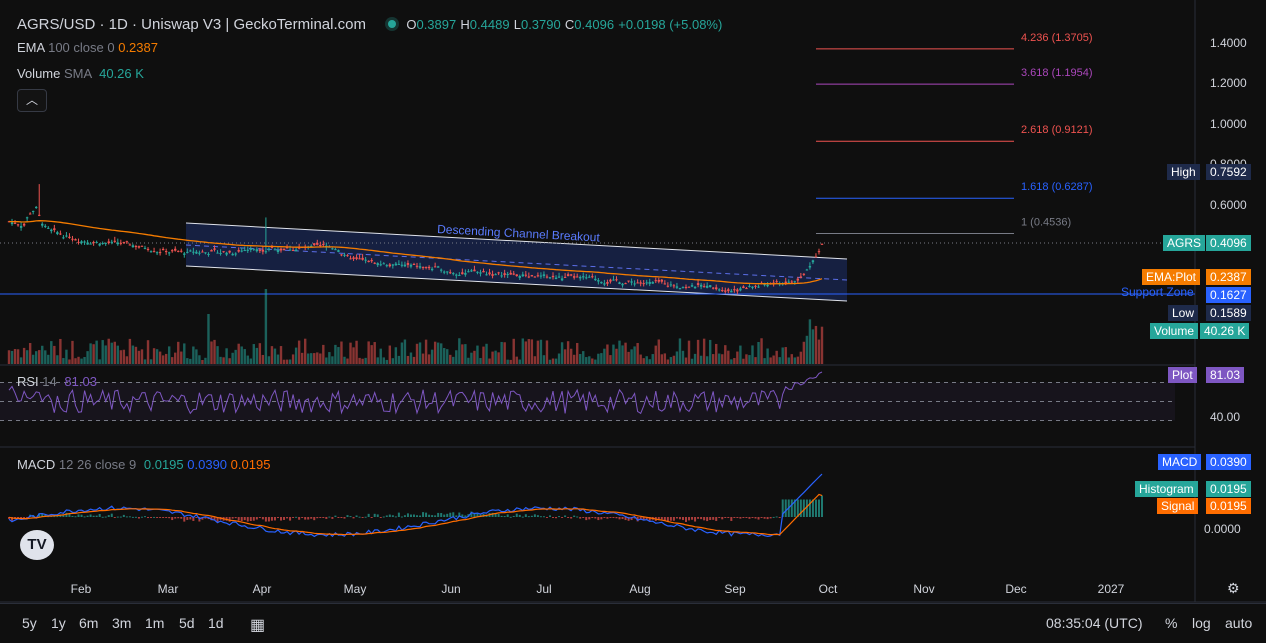  I want to click on macd-legend: MACD 12 26 close 9 0.0195 0.0390 0.0195, so click(143, 464).